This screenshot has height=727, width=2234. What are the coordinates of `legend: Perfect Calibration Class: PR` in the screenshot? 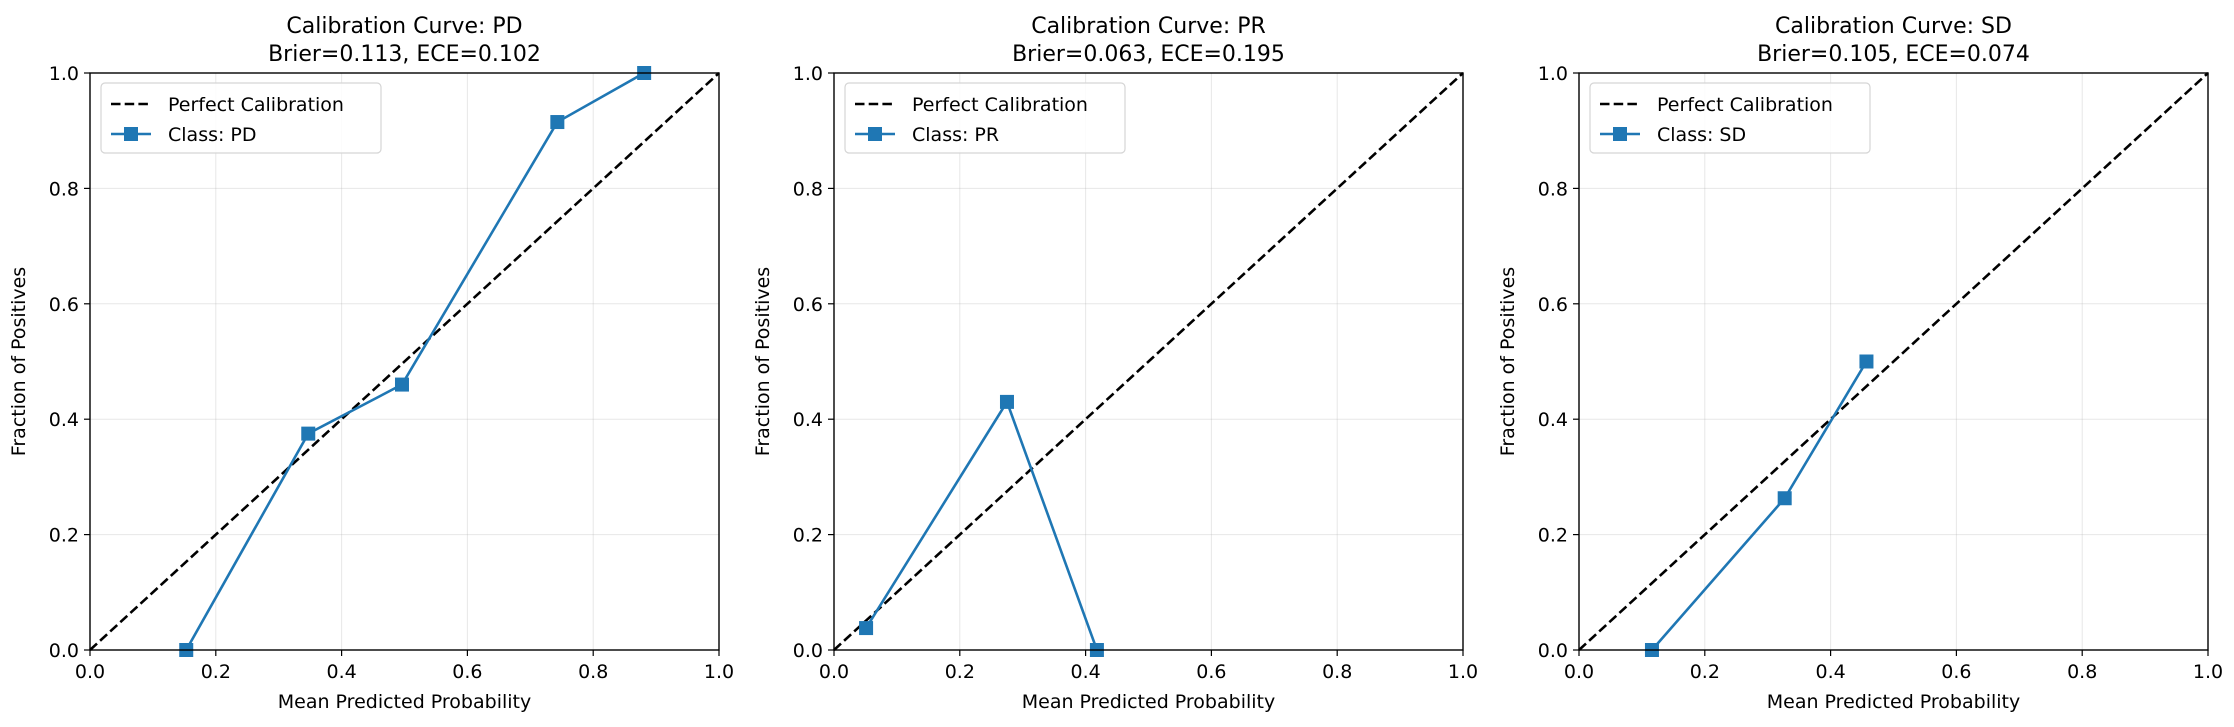 It's located at (985, 118).